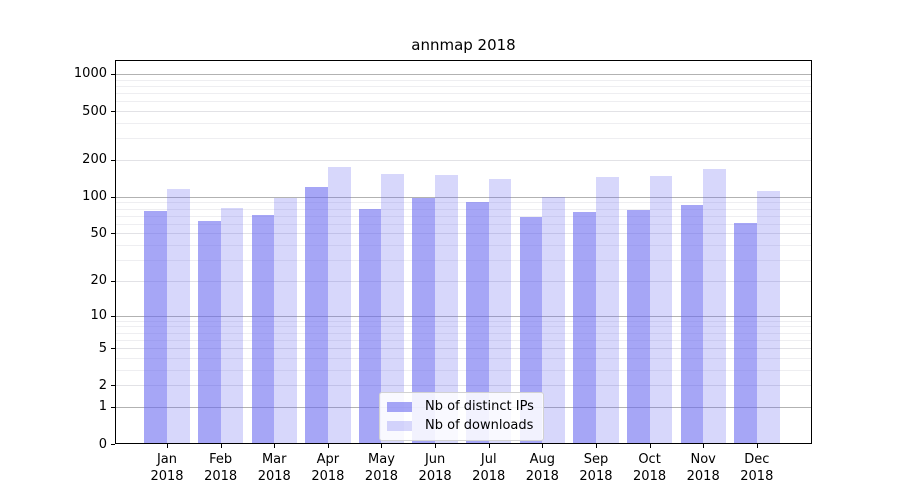 The image size is (900, 500). What do you see at coordinates (460, 425) in the screenshot?
I see `legend-item-downloads: Nb of downloads` at bounding box center [460, 425].